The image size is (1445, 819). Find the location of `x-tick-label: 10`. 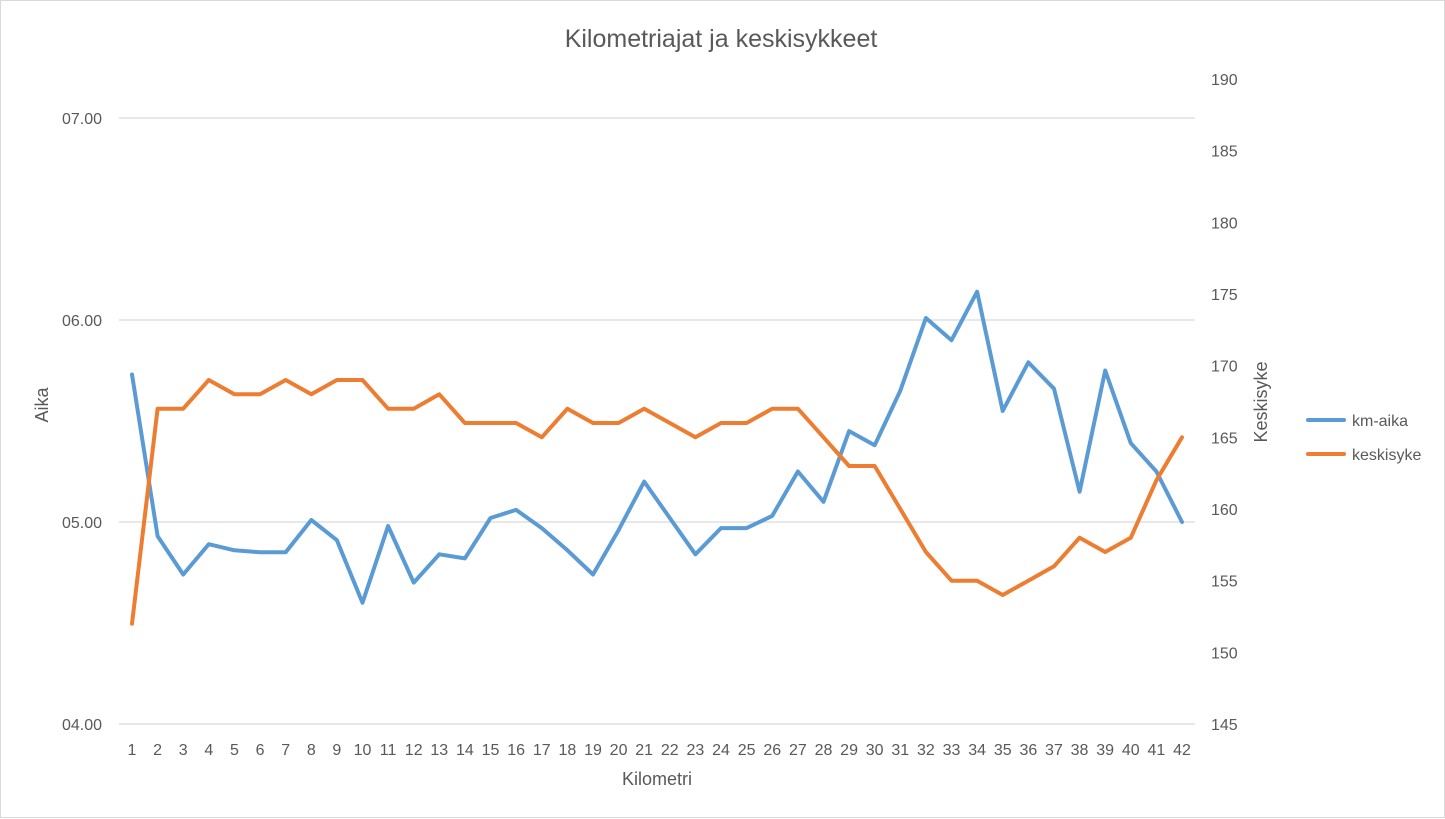

x-tick-label: 10 is located at coordinates (363, 750).